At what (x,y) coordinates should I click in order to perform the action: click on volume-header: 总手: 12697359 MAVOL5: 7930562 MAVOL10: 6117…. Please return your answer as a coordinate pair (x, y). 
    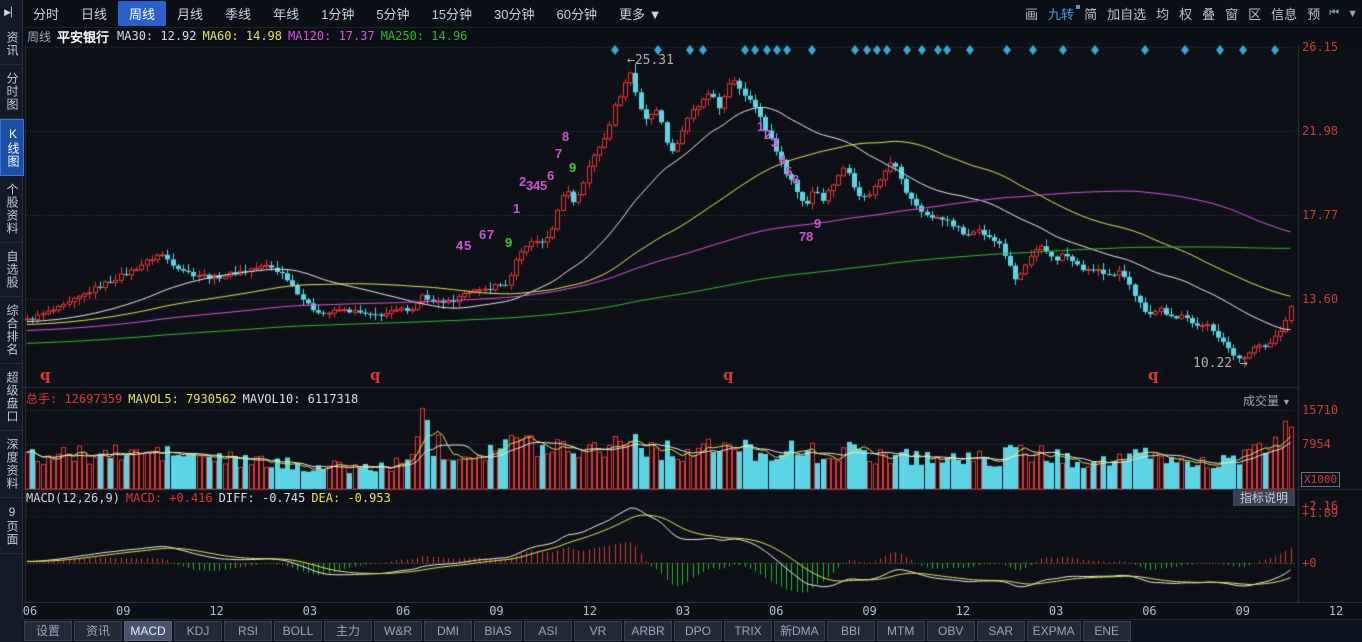
    Looking at the image, I should click on (195, 398).